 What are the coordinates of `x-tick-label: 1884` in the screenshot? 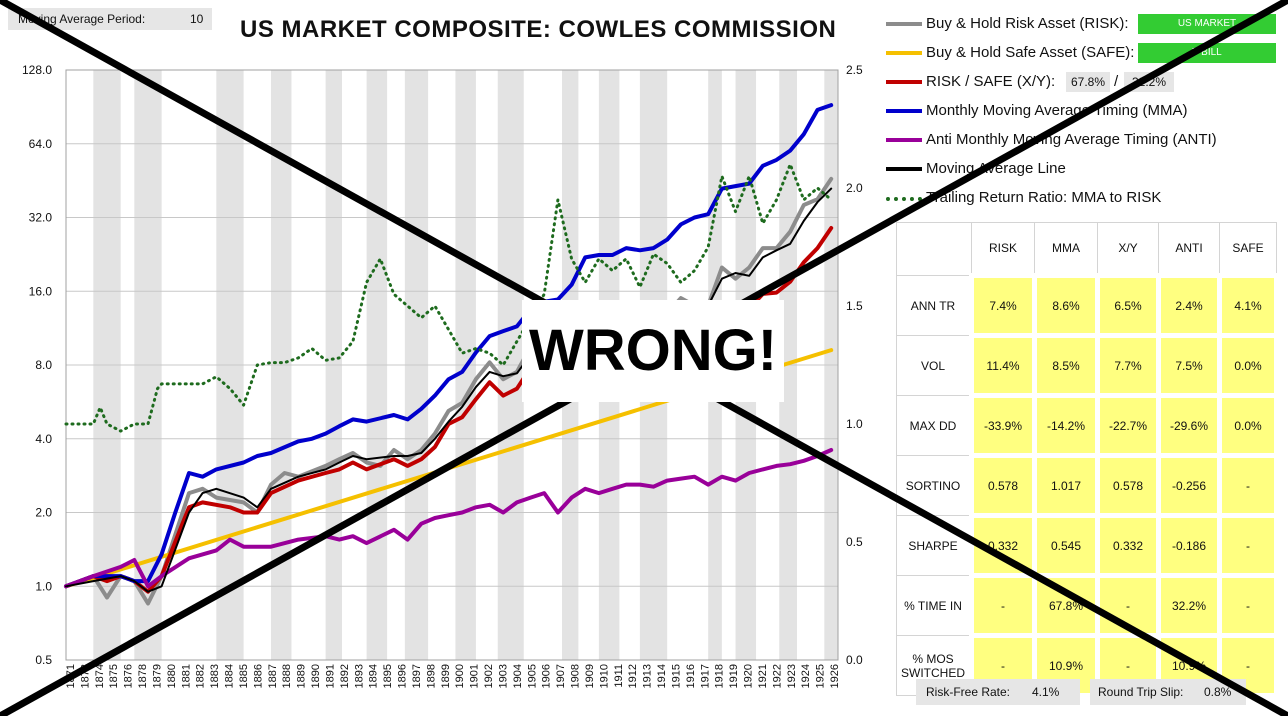 It's located at (230, 676).